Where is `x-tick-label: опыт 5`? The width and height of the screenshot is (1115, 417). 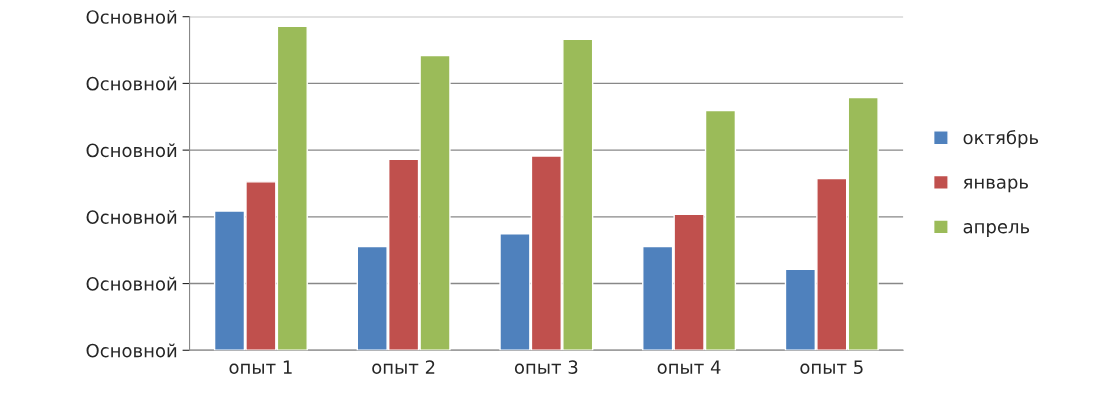 x-tick-label: опыт 5 is located at coordinates (831, 367).